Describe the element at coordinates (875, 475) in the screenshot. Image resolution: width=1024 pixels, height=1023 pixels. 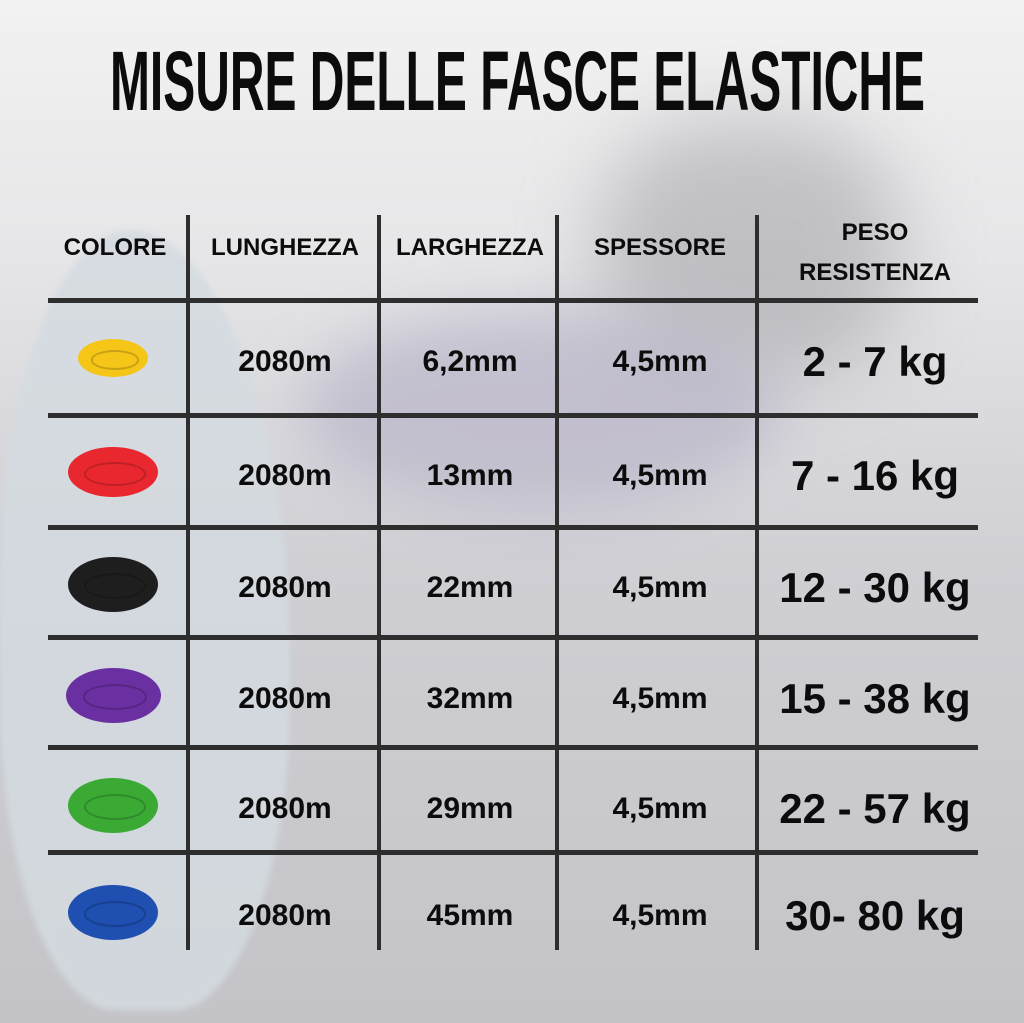
I see `resistance-cell: 7 - 16 kg` at that location.